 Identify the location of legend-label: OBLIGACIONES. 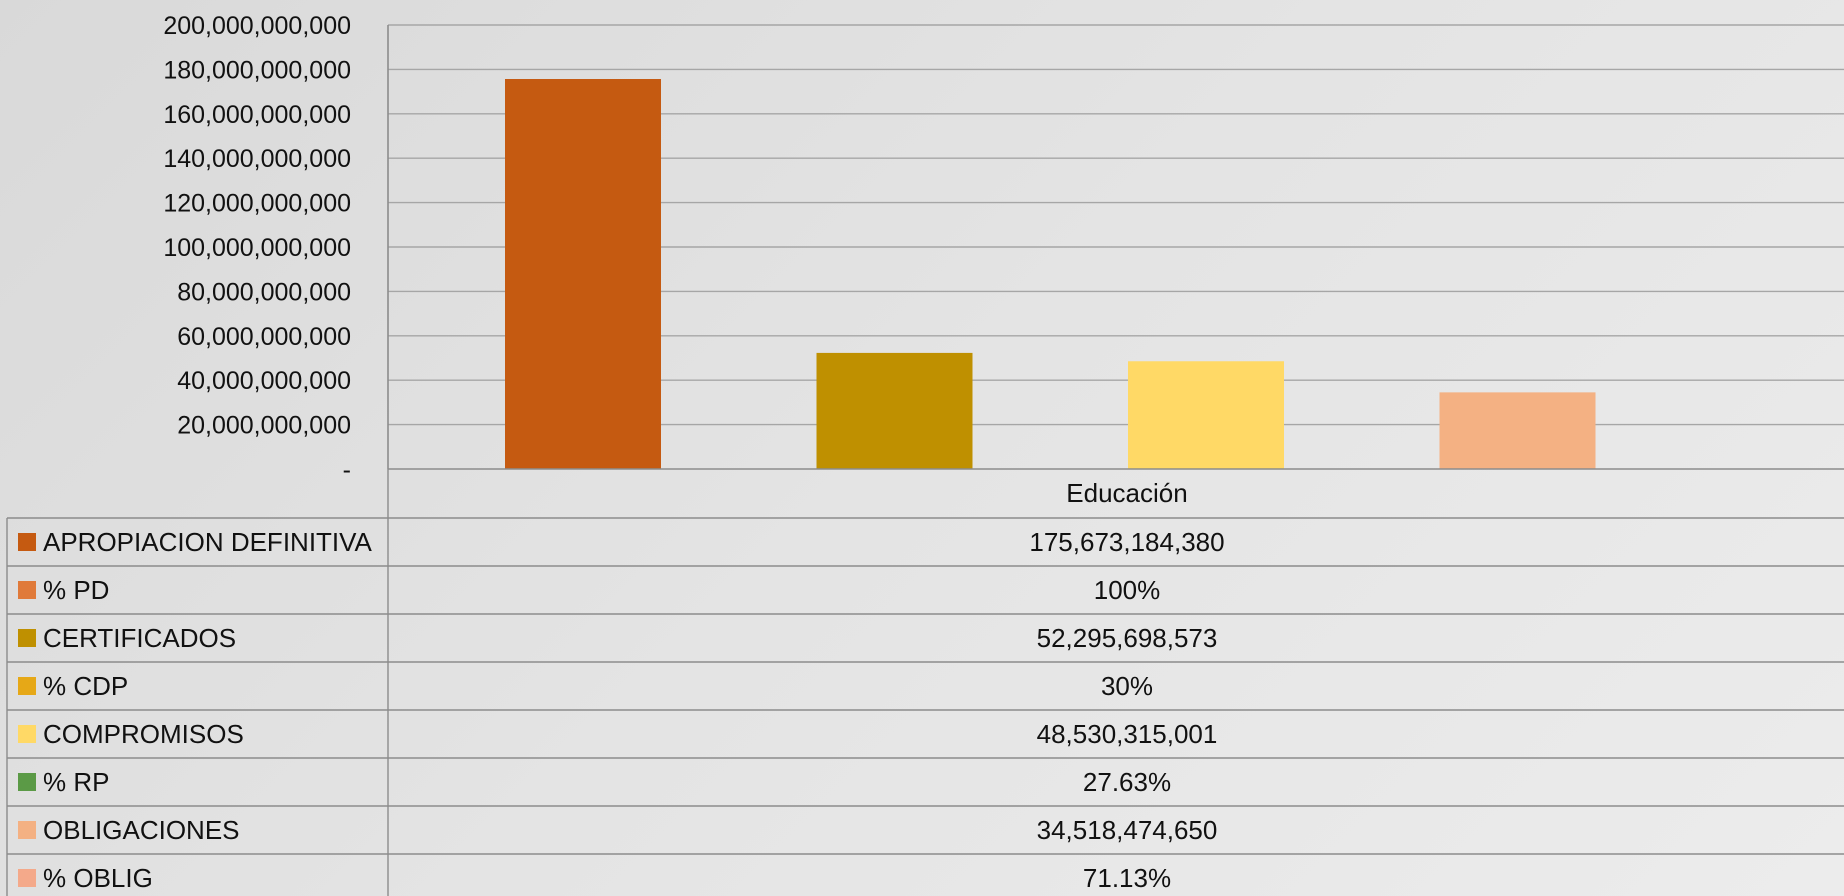
(141, 830).